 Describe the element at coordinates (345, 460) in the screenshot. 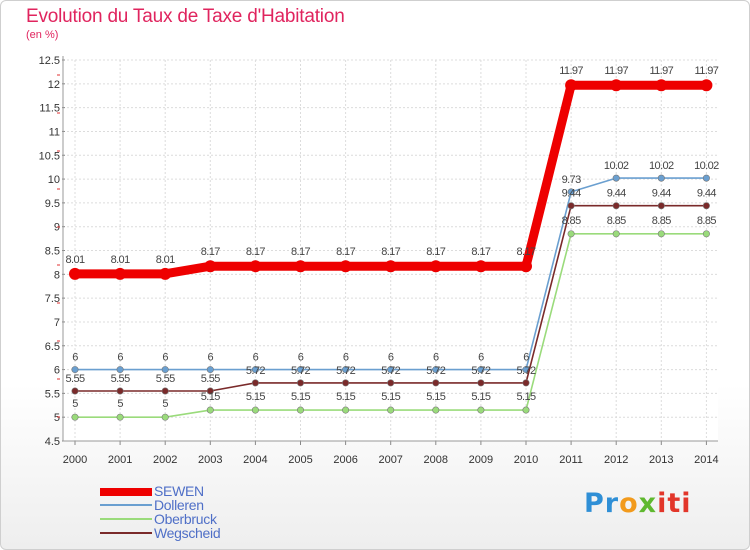

I see `x-tick-label: 2006` at that location.